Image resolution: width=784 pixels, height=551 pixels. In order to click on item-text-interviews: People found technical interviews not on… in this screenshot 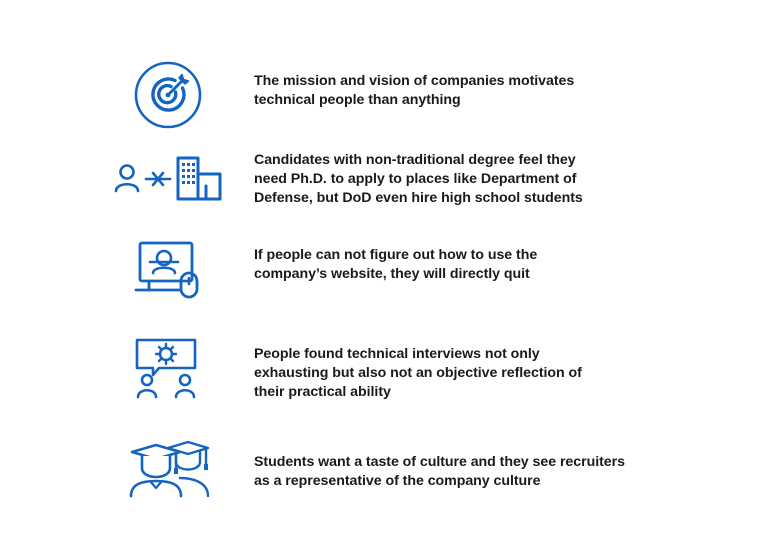, I will do `click(418, 373)`.